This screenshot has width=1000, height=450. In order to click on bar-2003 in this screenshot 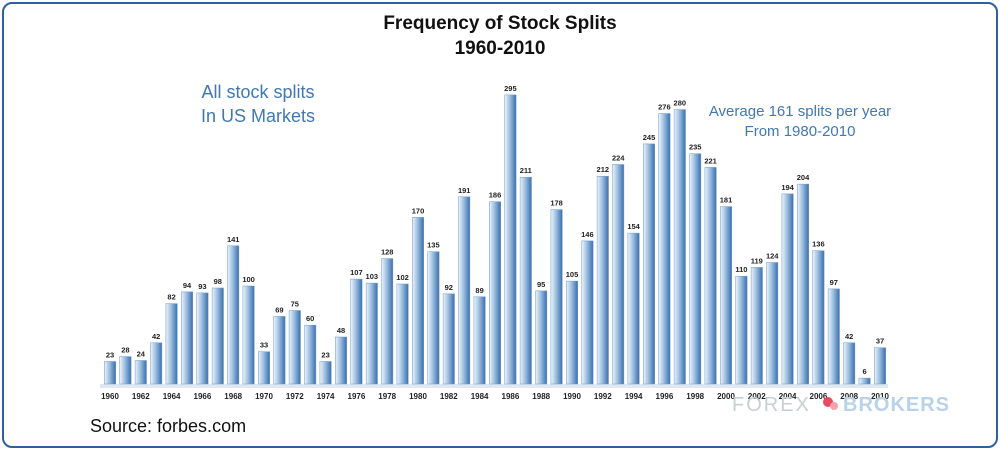, I will do `click(772, 323)`.